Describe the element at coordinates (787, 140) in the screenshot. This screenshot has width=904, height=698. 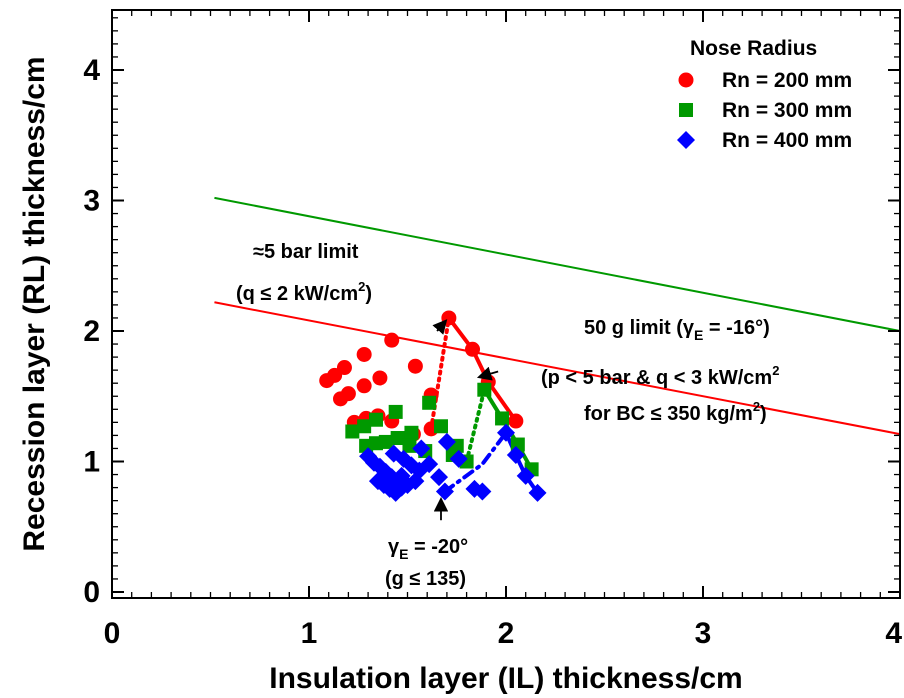
I see `legend-entry: Rn = 400 mm` at that location.